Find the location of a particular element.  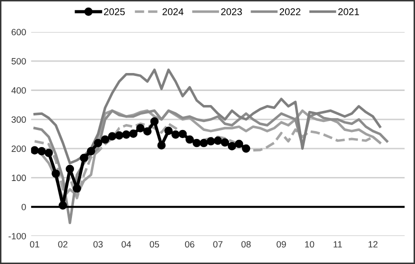

y-tick-label: 400 is located at coordinates (18, 90).